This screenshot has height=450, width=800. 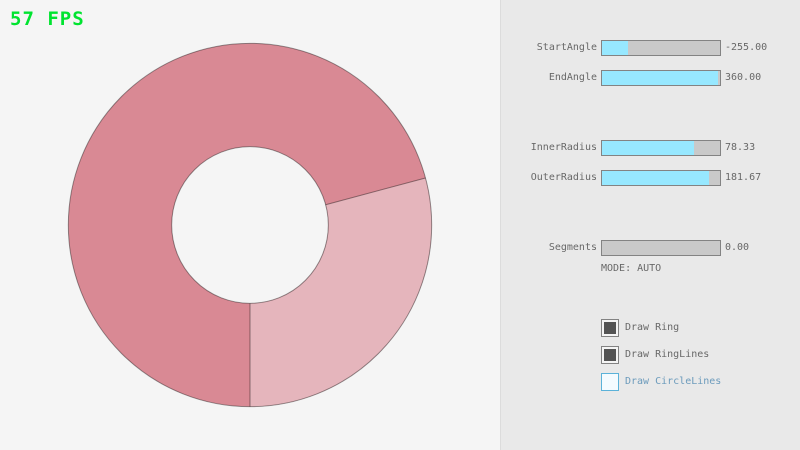 I want to click on checkbox-draw-ringlines, so click(x=610, y=355).